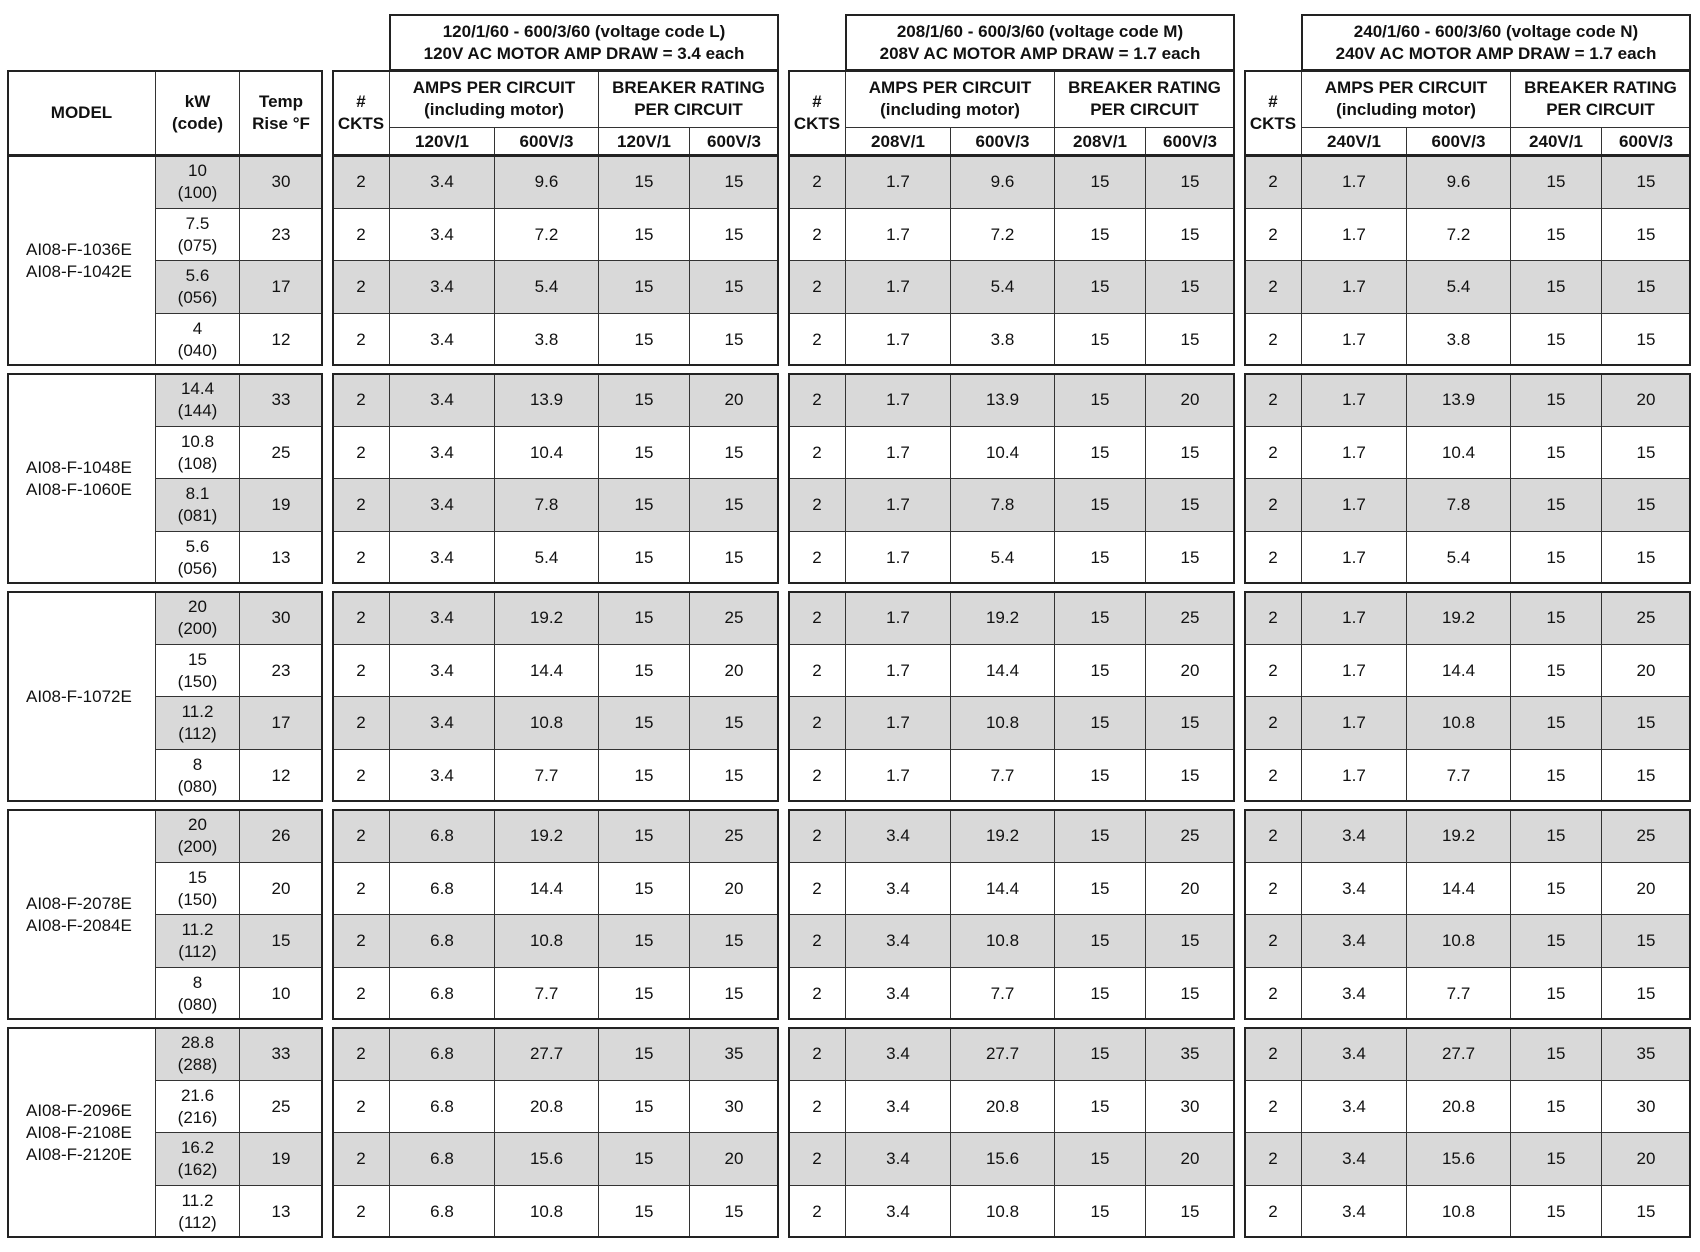 The width and height of the screenshot is (1700, 1252). Describe the element at coordinates (281, 112) in the screenshot. I see `header-temp-rise-text: Temp Rise °F` at that location.